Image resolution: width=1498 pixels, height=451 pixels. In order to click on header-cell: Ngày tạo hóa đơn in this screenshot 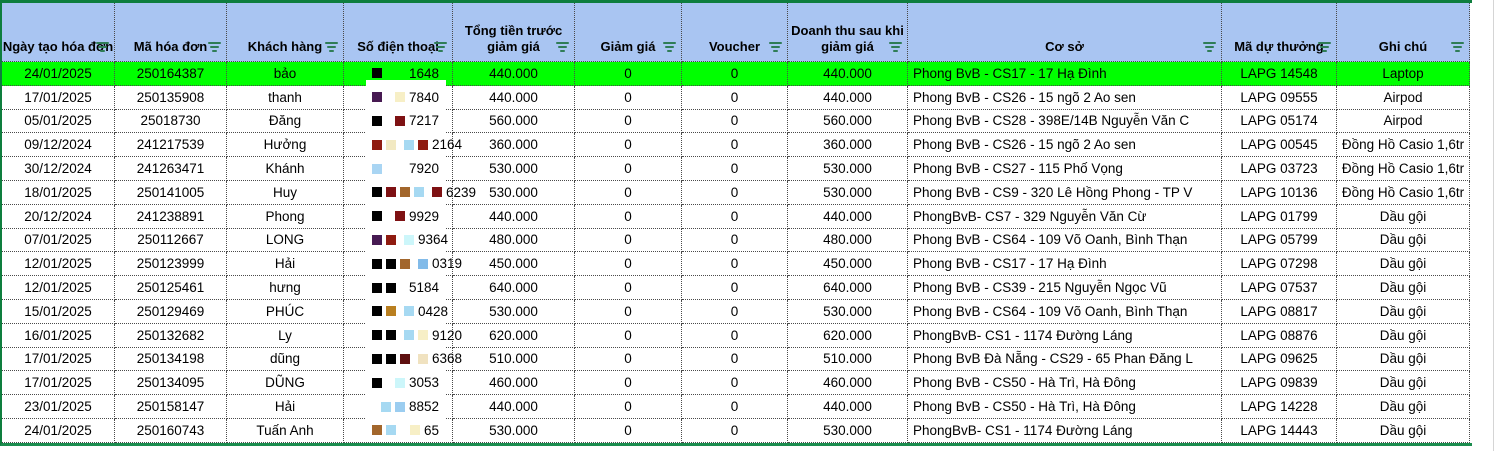, I will do `click(58, 32)`.